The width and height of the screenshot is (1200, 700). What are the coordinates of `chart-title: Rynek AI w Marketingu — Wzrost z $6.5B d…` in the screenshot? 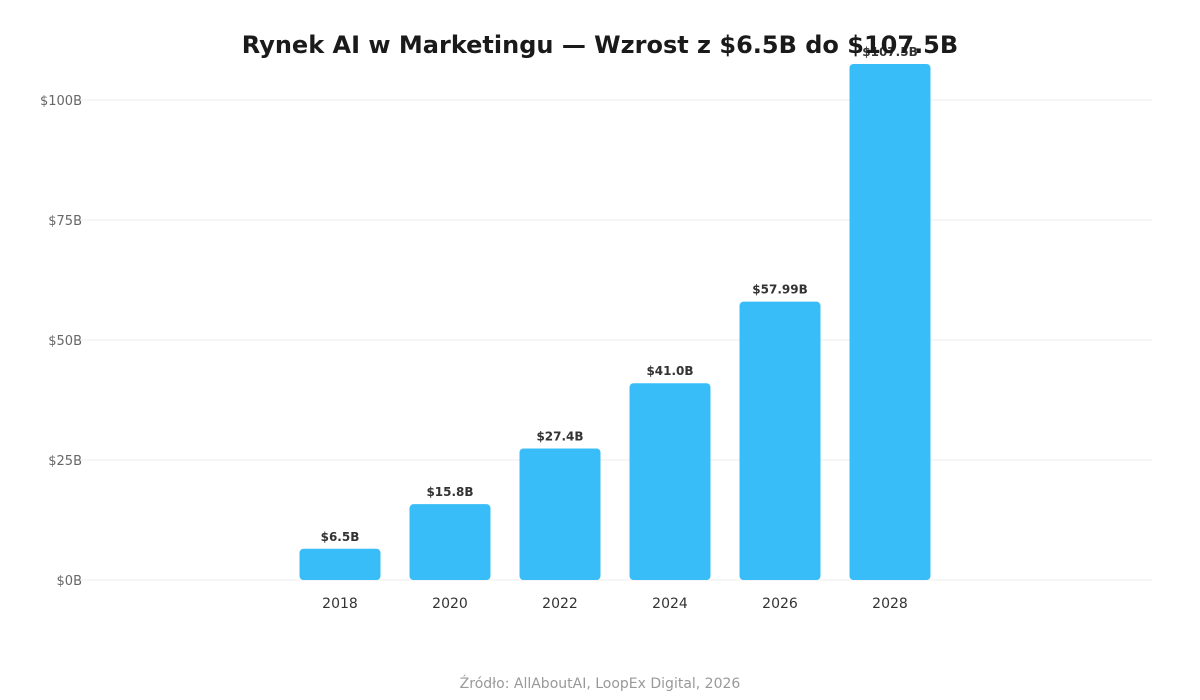 It's located at (600, 45).